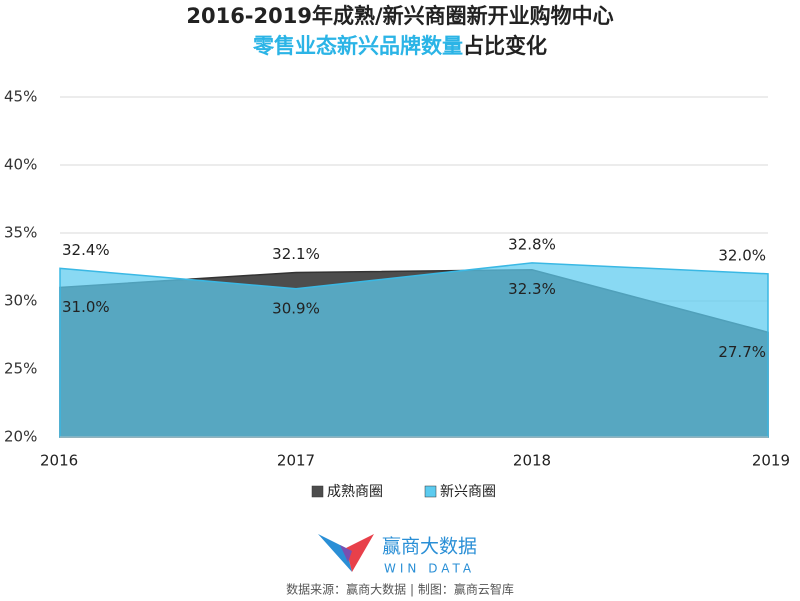 This screenshot has height=601, width=800. I want to click on y-tick-label: 25%, so click(20, 369).